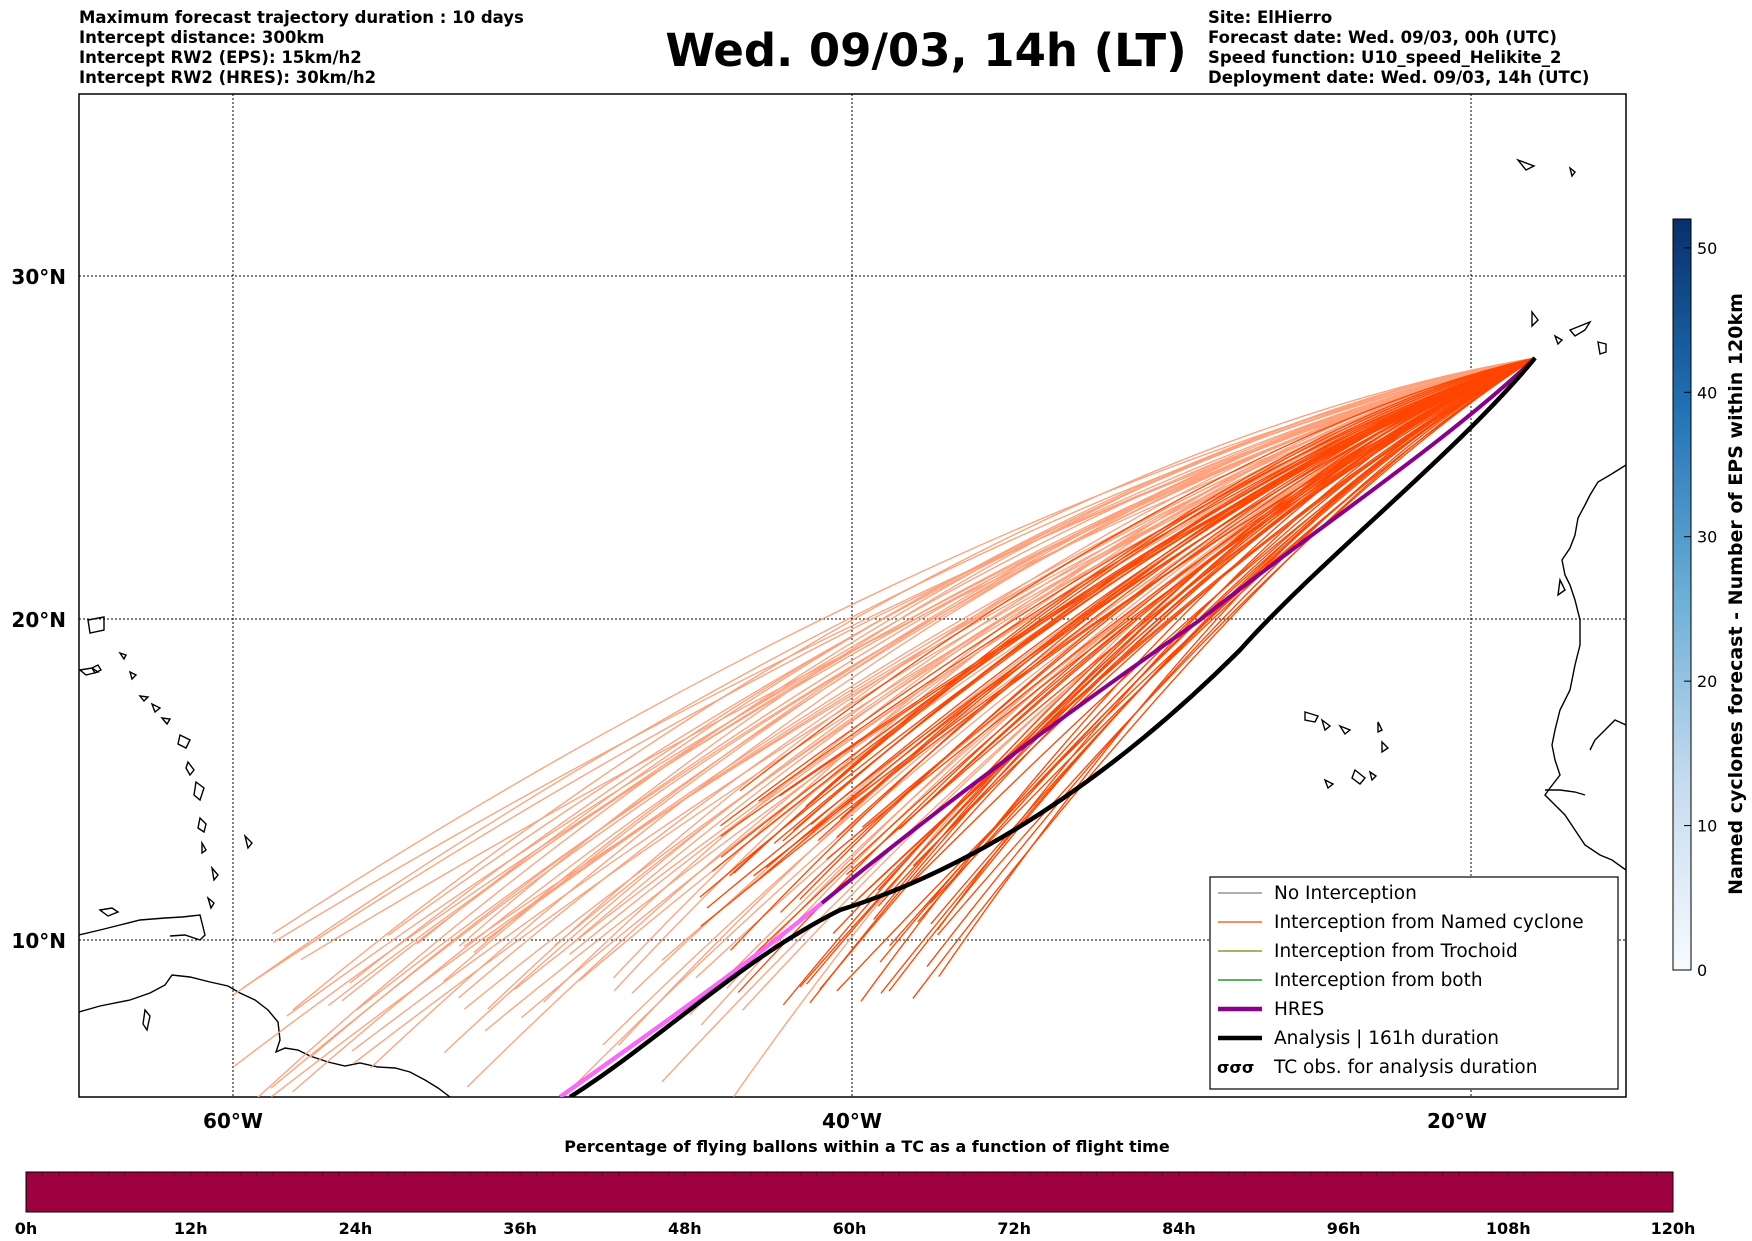 This screenshot has width=1752, height=1241. Describe the element at coordinates (1179, 1228) in the screenshot. I see `colorbar-tick-label: 84h` at that location.